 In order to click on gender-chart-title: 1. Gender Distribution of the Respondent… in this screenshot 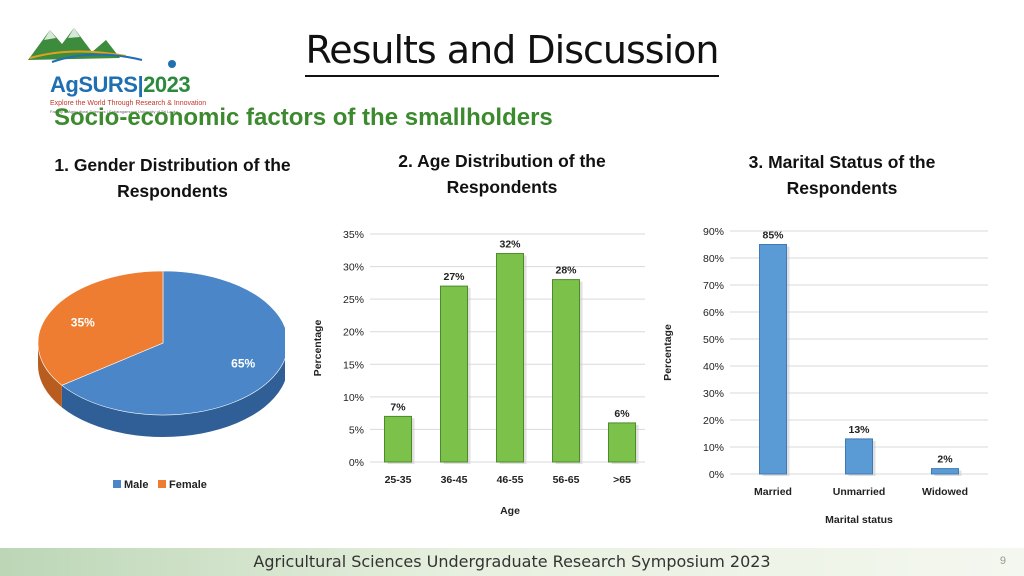, I will do `click(172, 178)`.